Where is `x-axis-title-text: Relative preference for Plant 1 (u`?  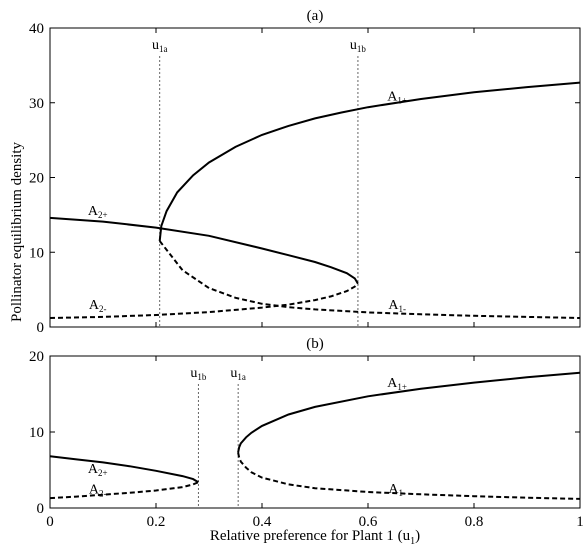 x-axis-title-text: Relative preference for Plant 1 (u is located at coordinates (310, 536).